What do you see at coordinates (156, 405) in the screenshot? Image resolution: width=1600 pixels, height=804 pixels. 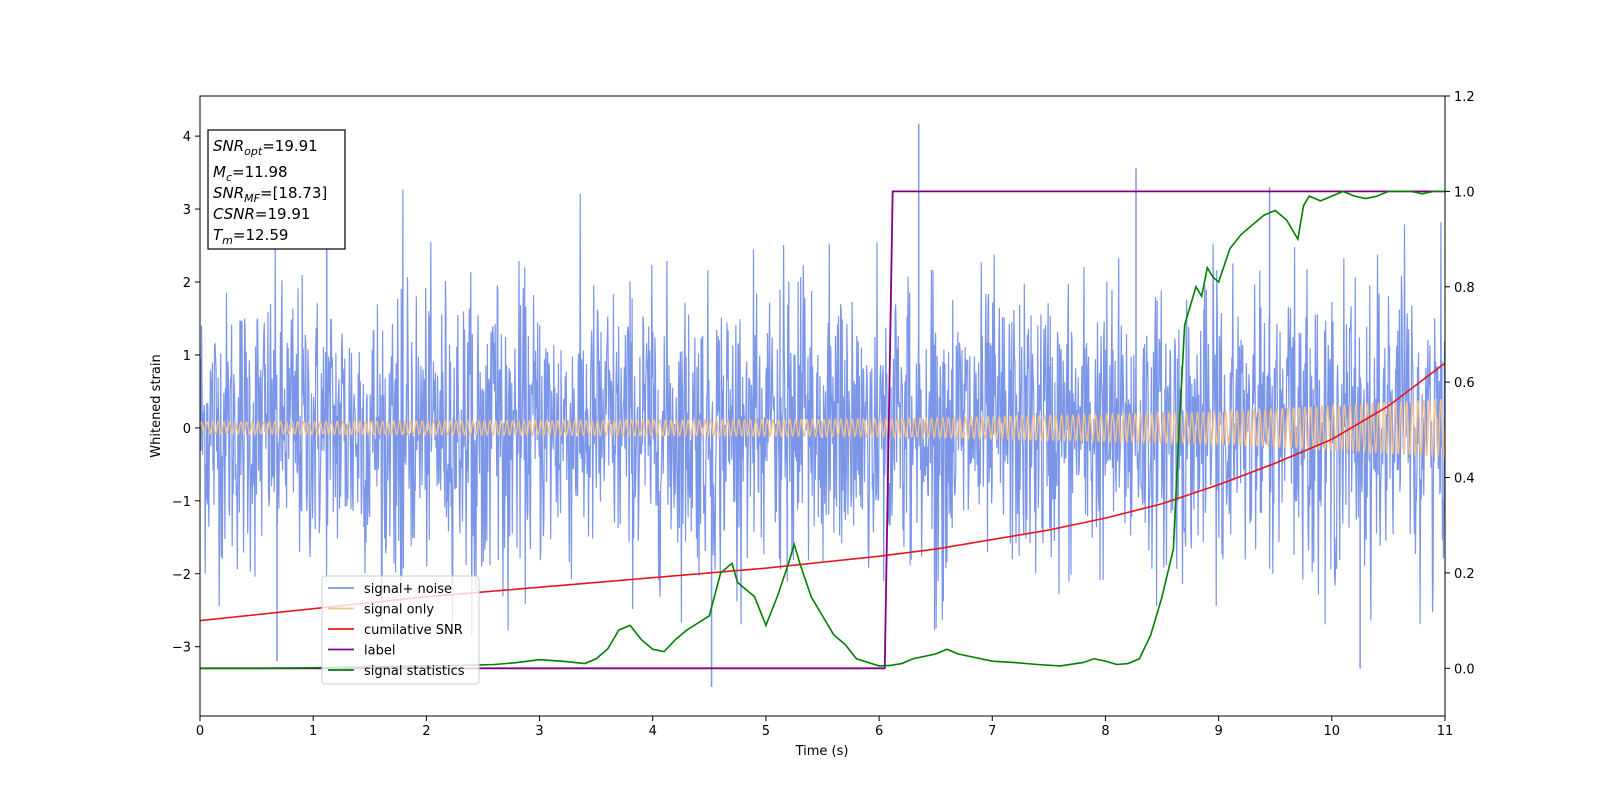 I see `y-axis-title: Whitened strain` at bounding box center [156, 405].